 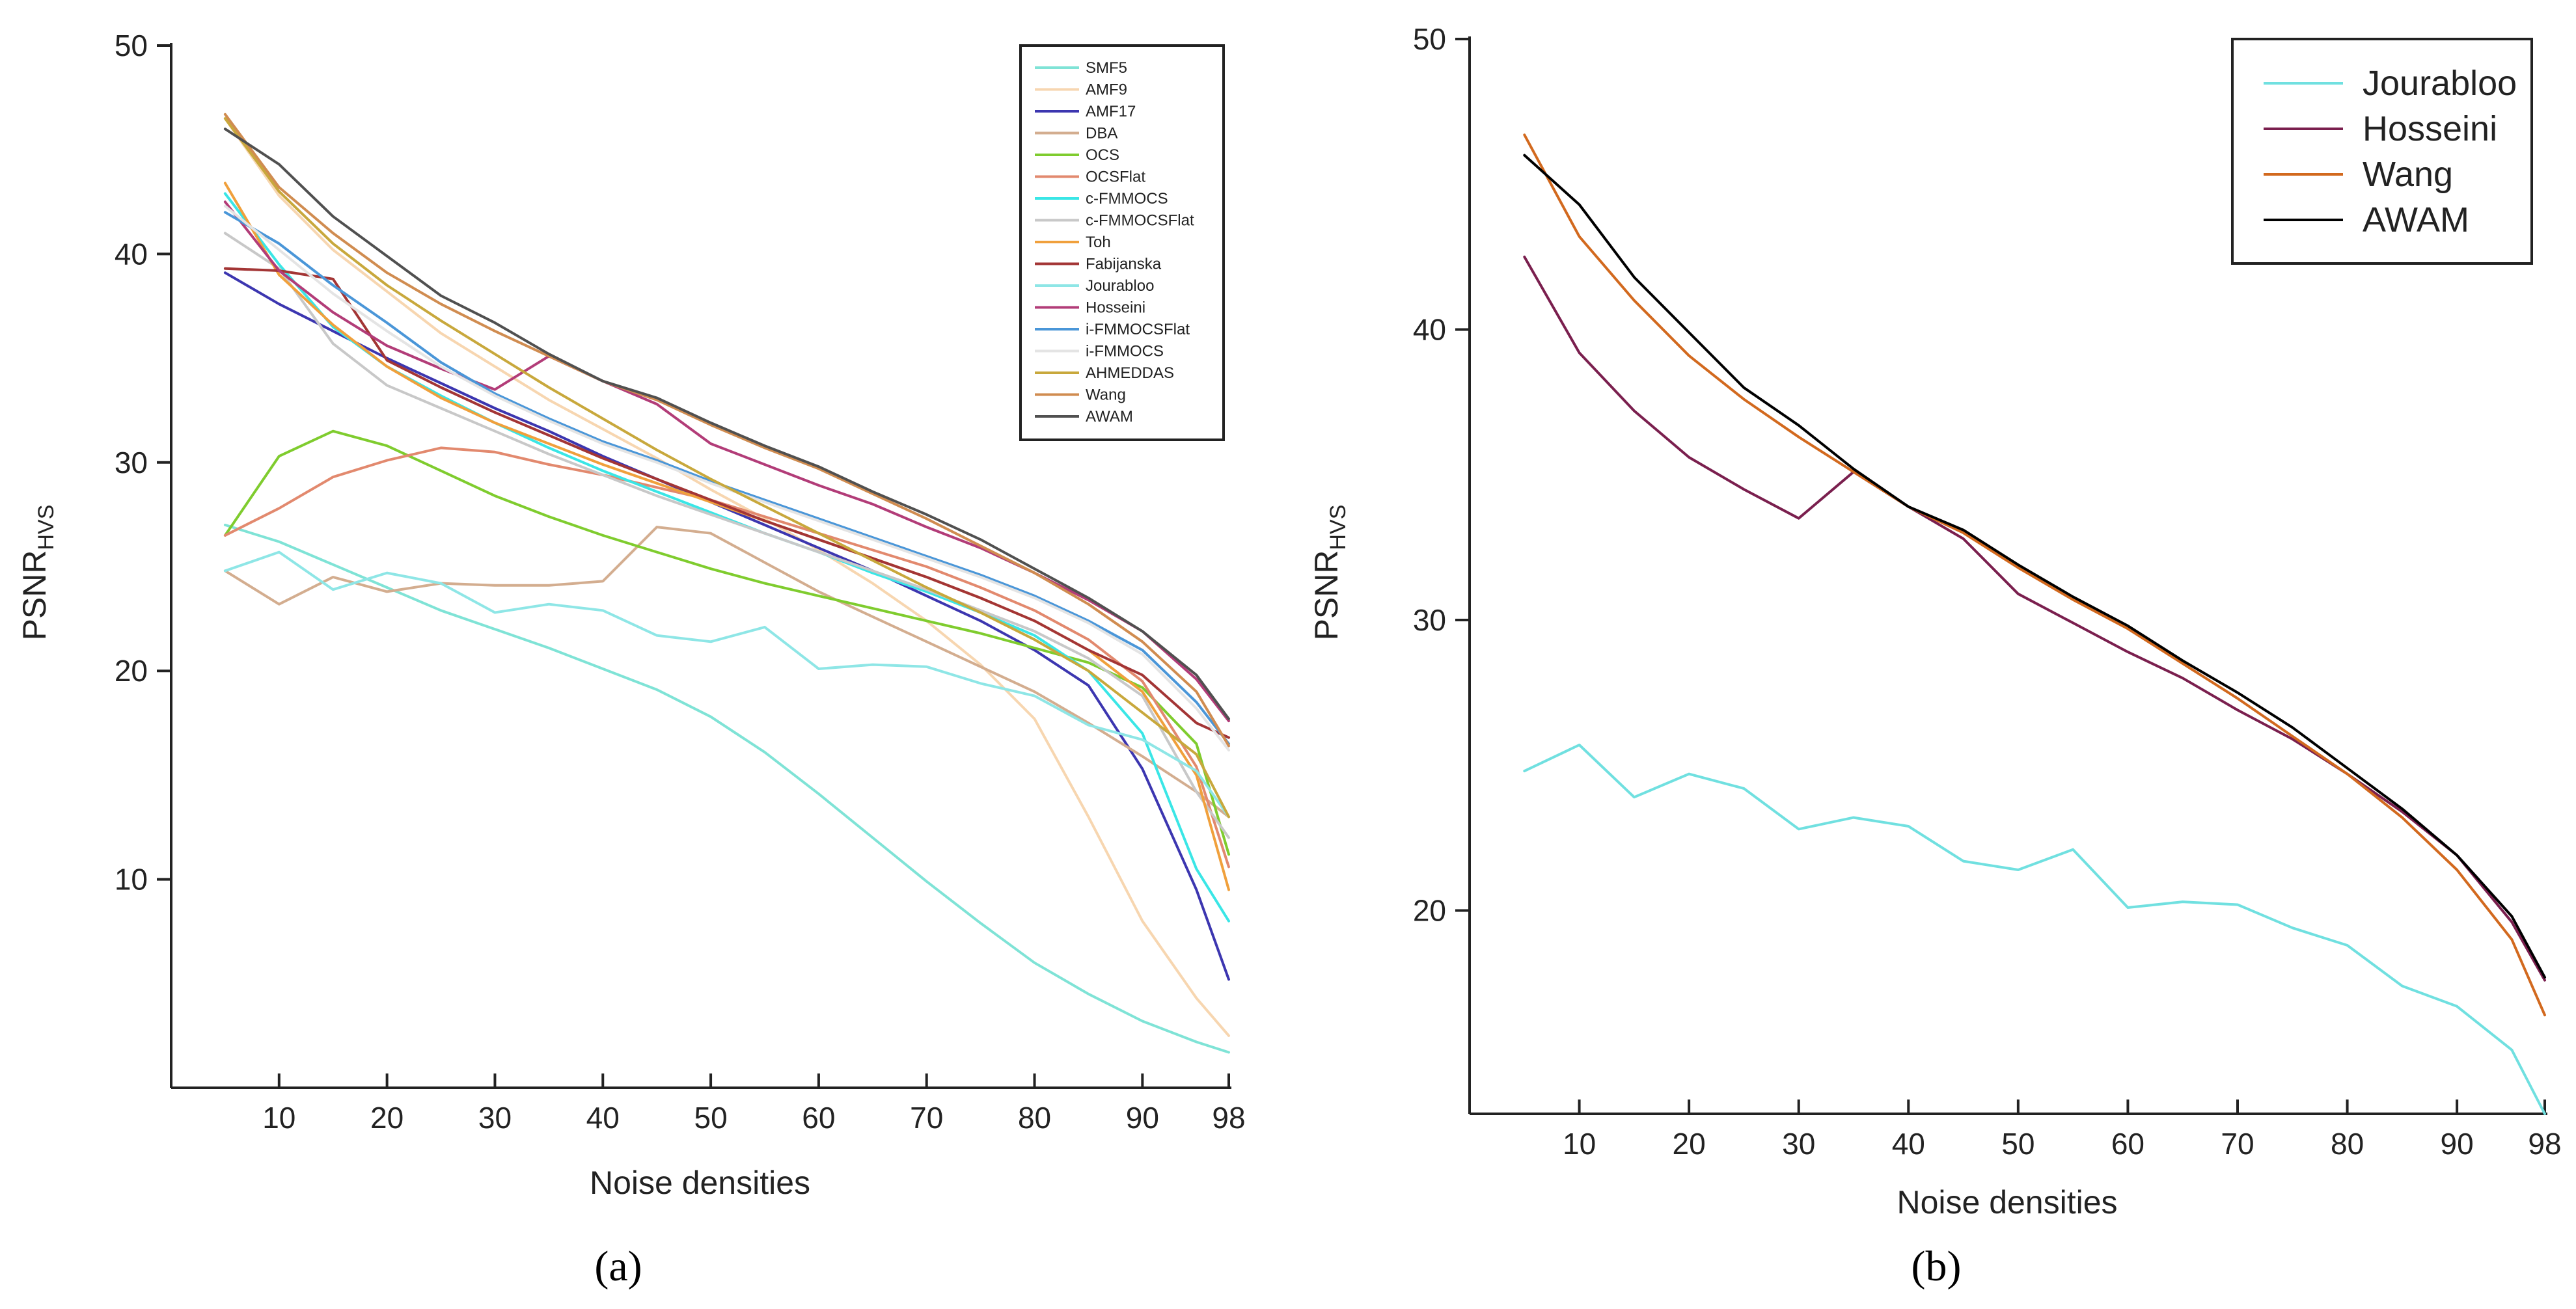 What do you see at coordinates (1327, 595) in the screenshot?
I see `panel-b-y-axis-label-main: PSNR` at bounding box center [1327, 595].